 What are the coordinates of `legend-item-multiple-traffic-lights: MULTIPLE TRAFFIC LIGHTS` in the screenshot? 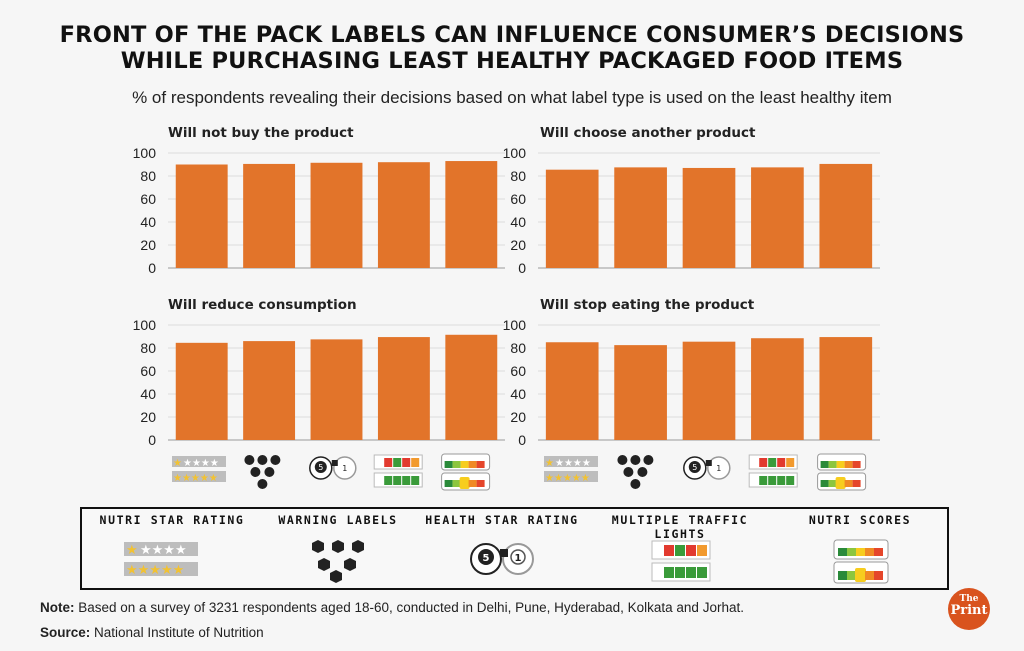 It's located at (680, 549).